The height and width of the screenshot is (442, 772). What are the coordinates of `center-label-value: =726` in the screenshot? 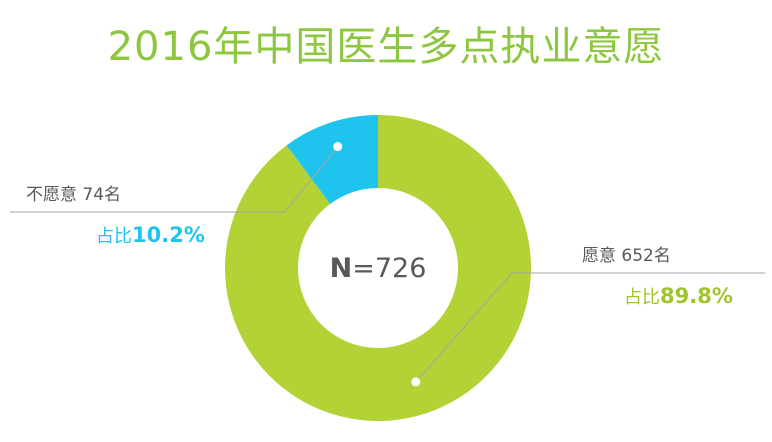 It's located at (389, 268).